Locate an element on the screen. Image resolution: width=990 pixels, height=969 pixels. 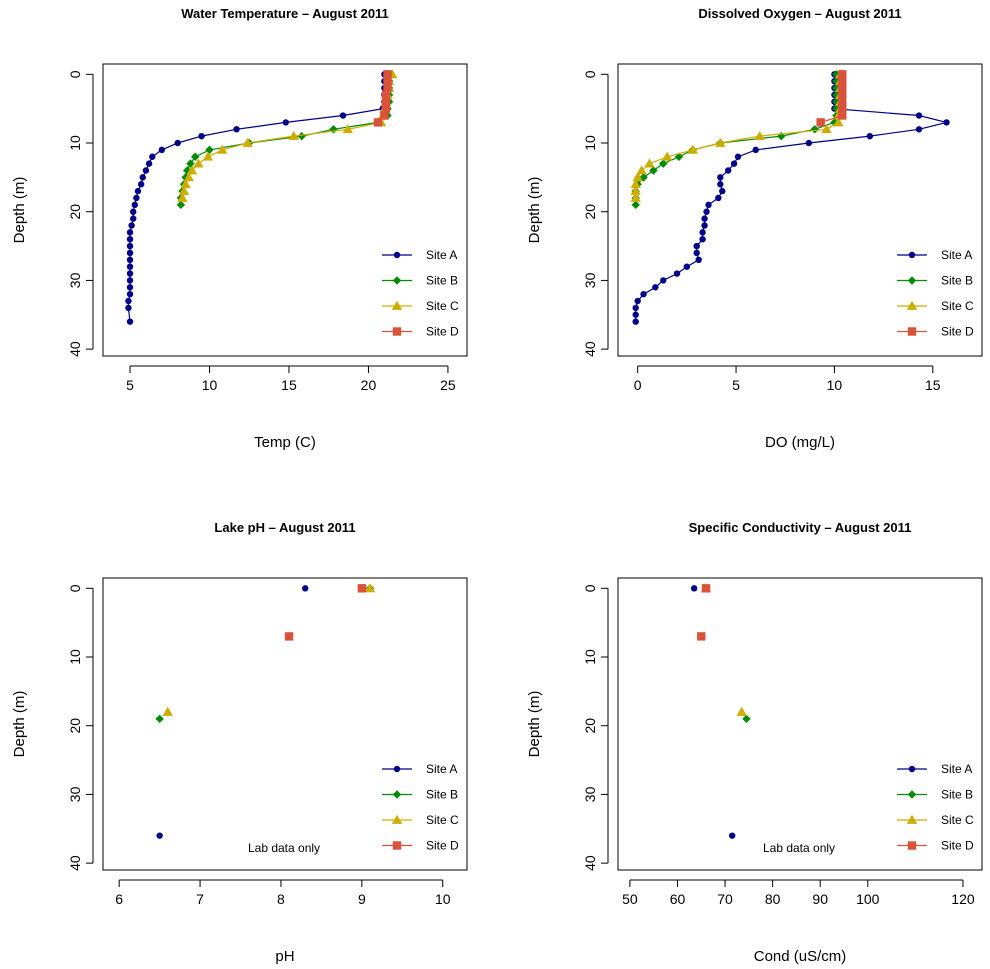
x-tick-label: 120 is located at coordinates (963, 899).